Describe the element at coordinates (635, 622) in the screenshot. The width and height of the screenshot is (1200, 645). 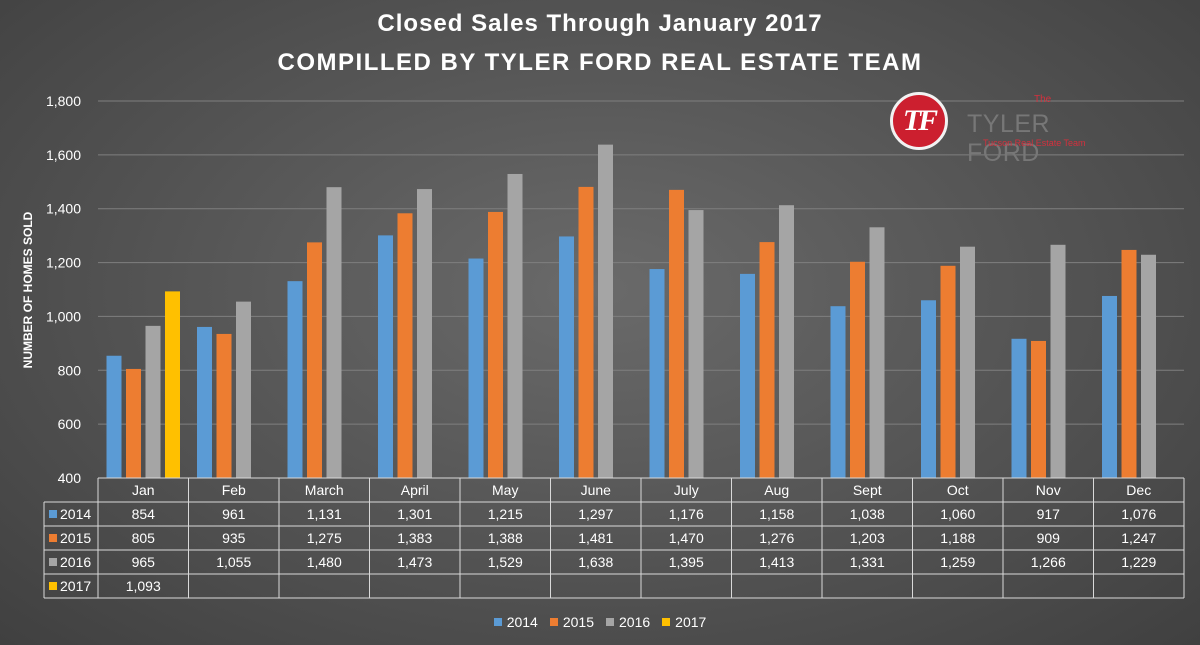
I see `legend-label: 2016` at that location.